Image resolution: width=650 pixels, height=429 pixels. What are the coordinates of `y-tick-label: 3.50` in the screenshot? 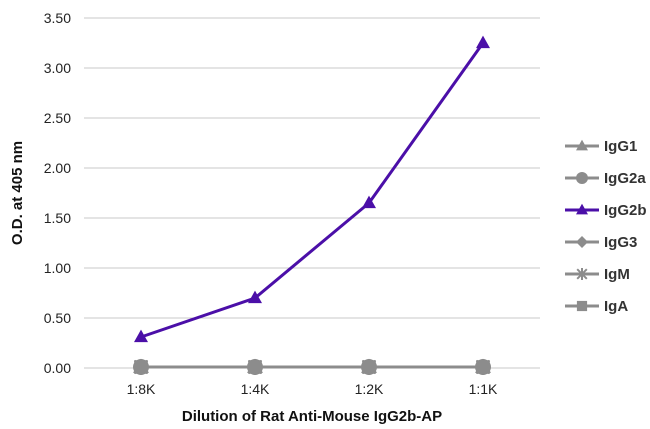 It's located at (57, 18).